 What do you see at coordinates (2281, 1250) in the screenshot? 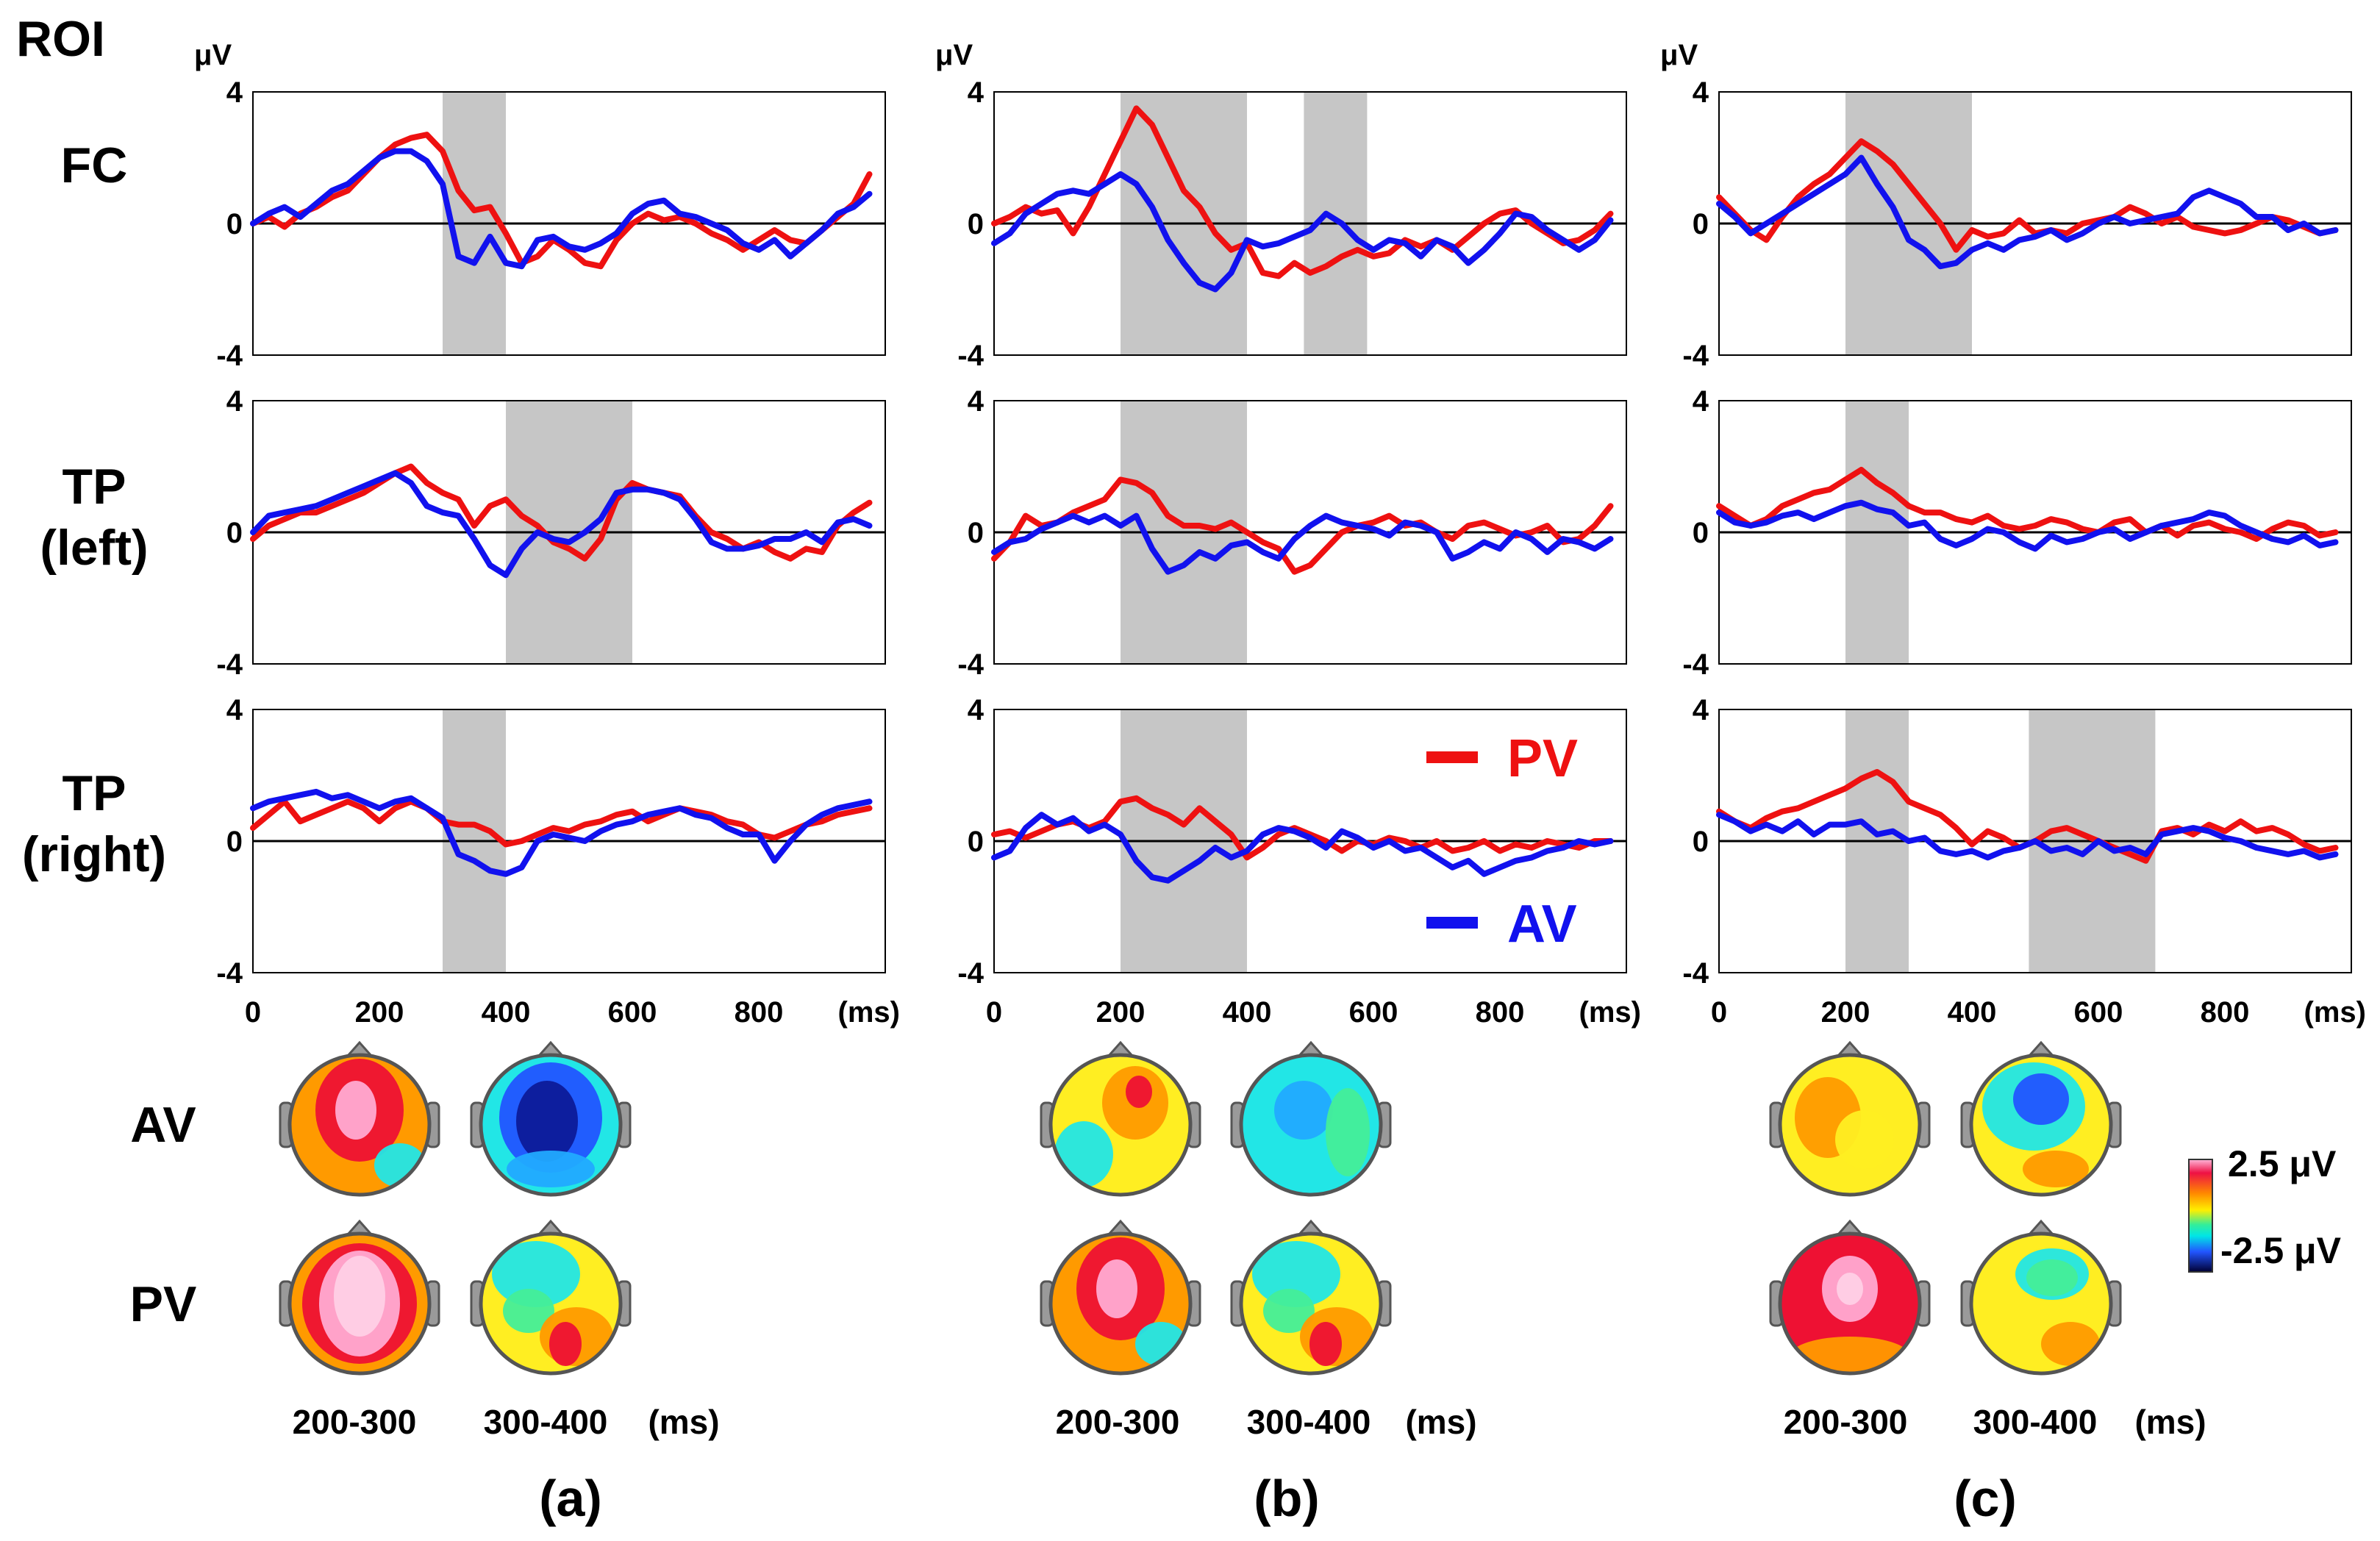
I see `colorbar-min-label: -2.5 μV` at bounding box center [2281, 1250].